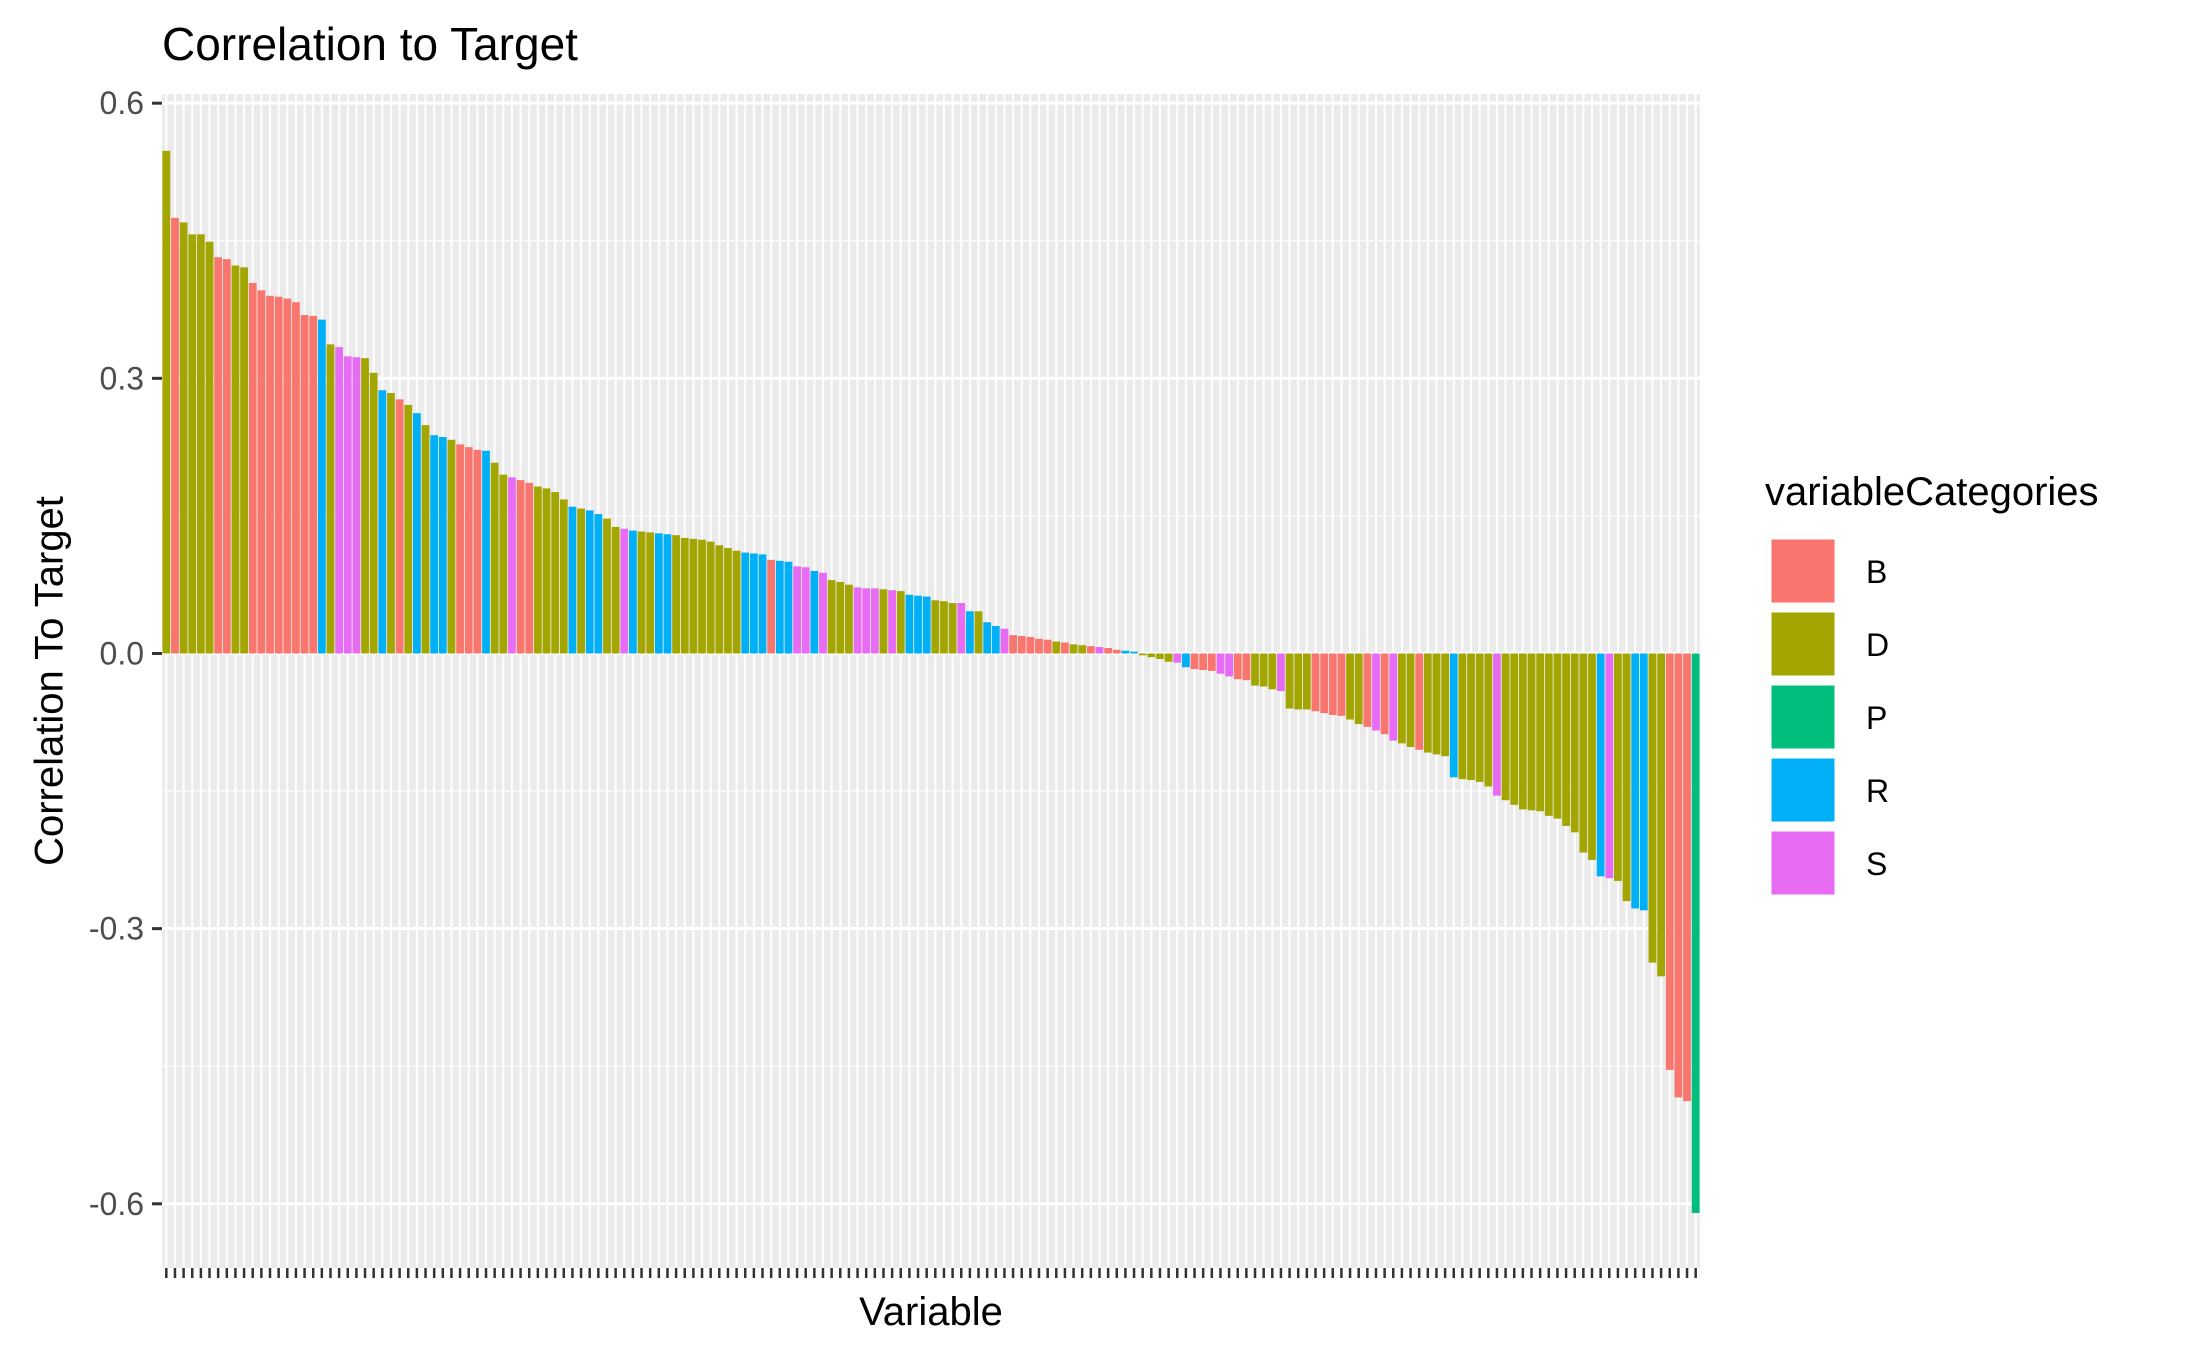 Image resolution: width=2187 pixels, height=1351 pixels. I want to click on legend-label-S: S, so click(1876, 864).